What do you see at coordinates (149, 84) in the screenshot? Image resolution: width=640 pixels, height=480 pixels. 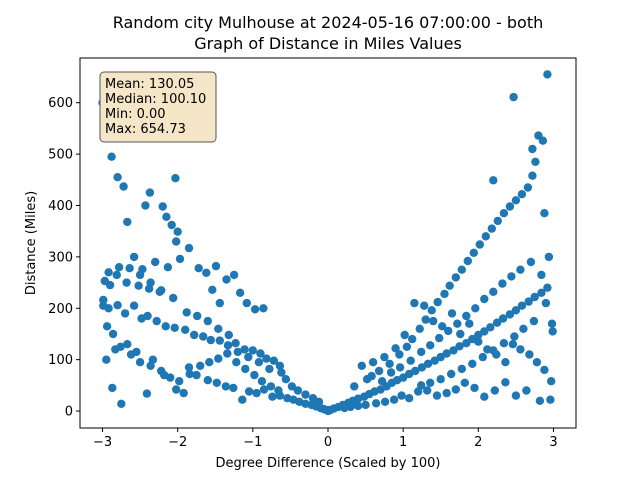 I see `stats-mean: Mean: 130.05` at bounding box center [149, 84].